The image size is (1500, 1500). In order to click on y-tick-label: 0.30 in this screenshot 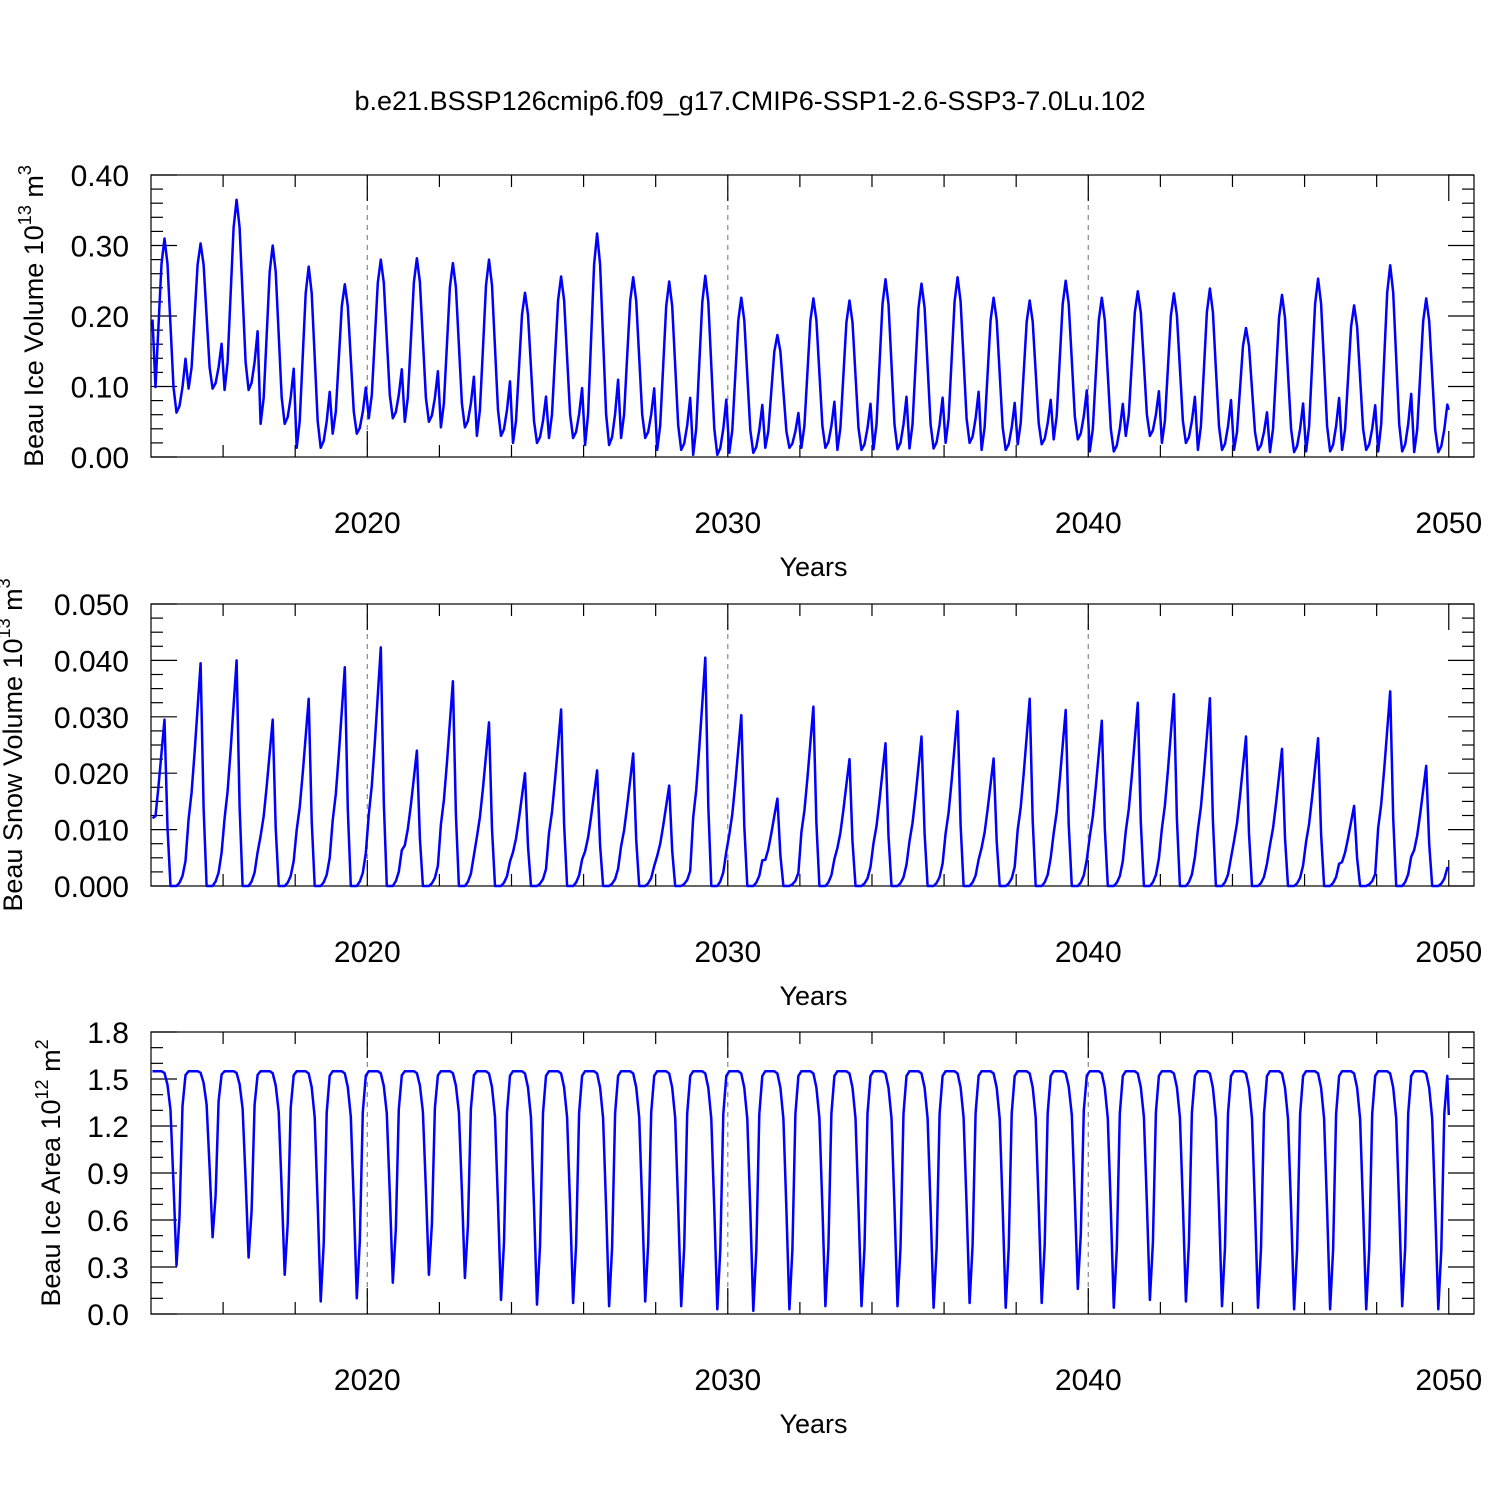, I will do `click(100, 247)`.